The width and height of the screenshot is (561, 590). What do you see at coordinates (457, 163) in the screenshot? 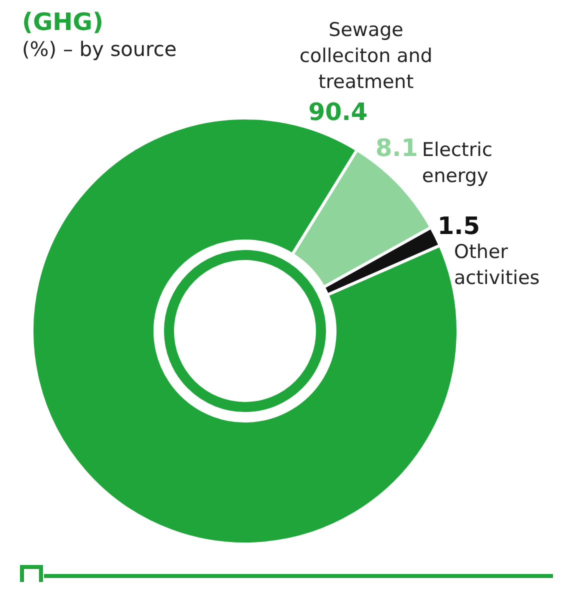
I see `slice-label: Electric energy` at bounding box center [457, 163].